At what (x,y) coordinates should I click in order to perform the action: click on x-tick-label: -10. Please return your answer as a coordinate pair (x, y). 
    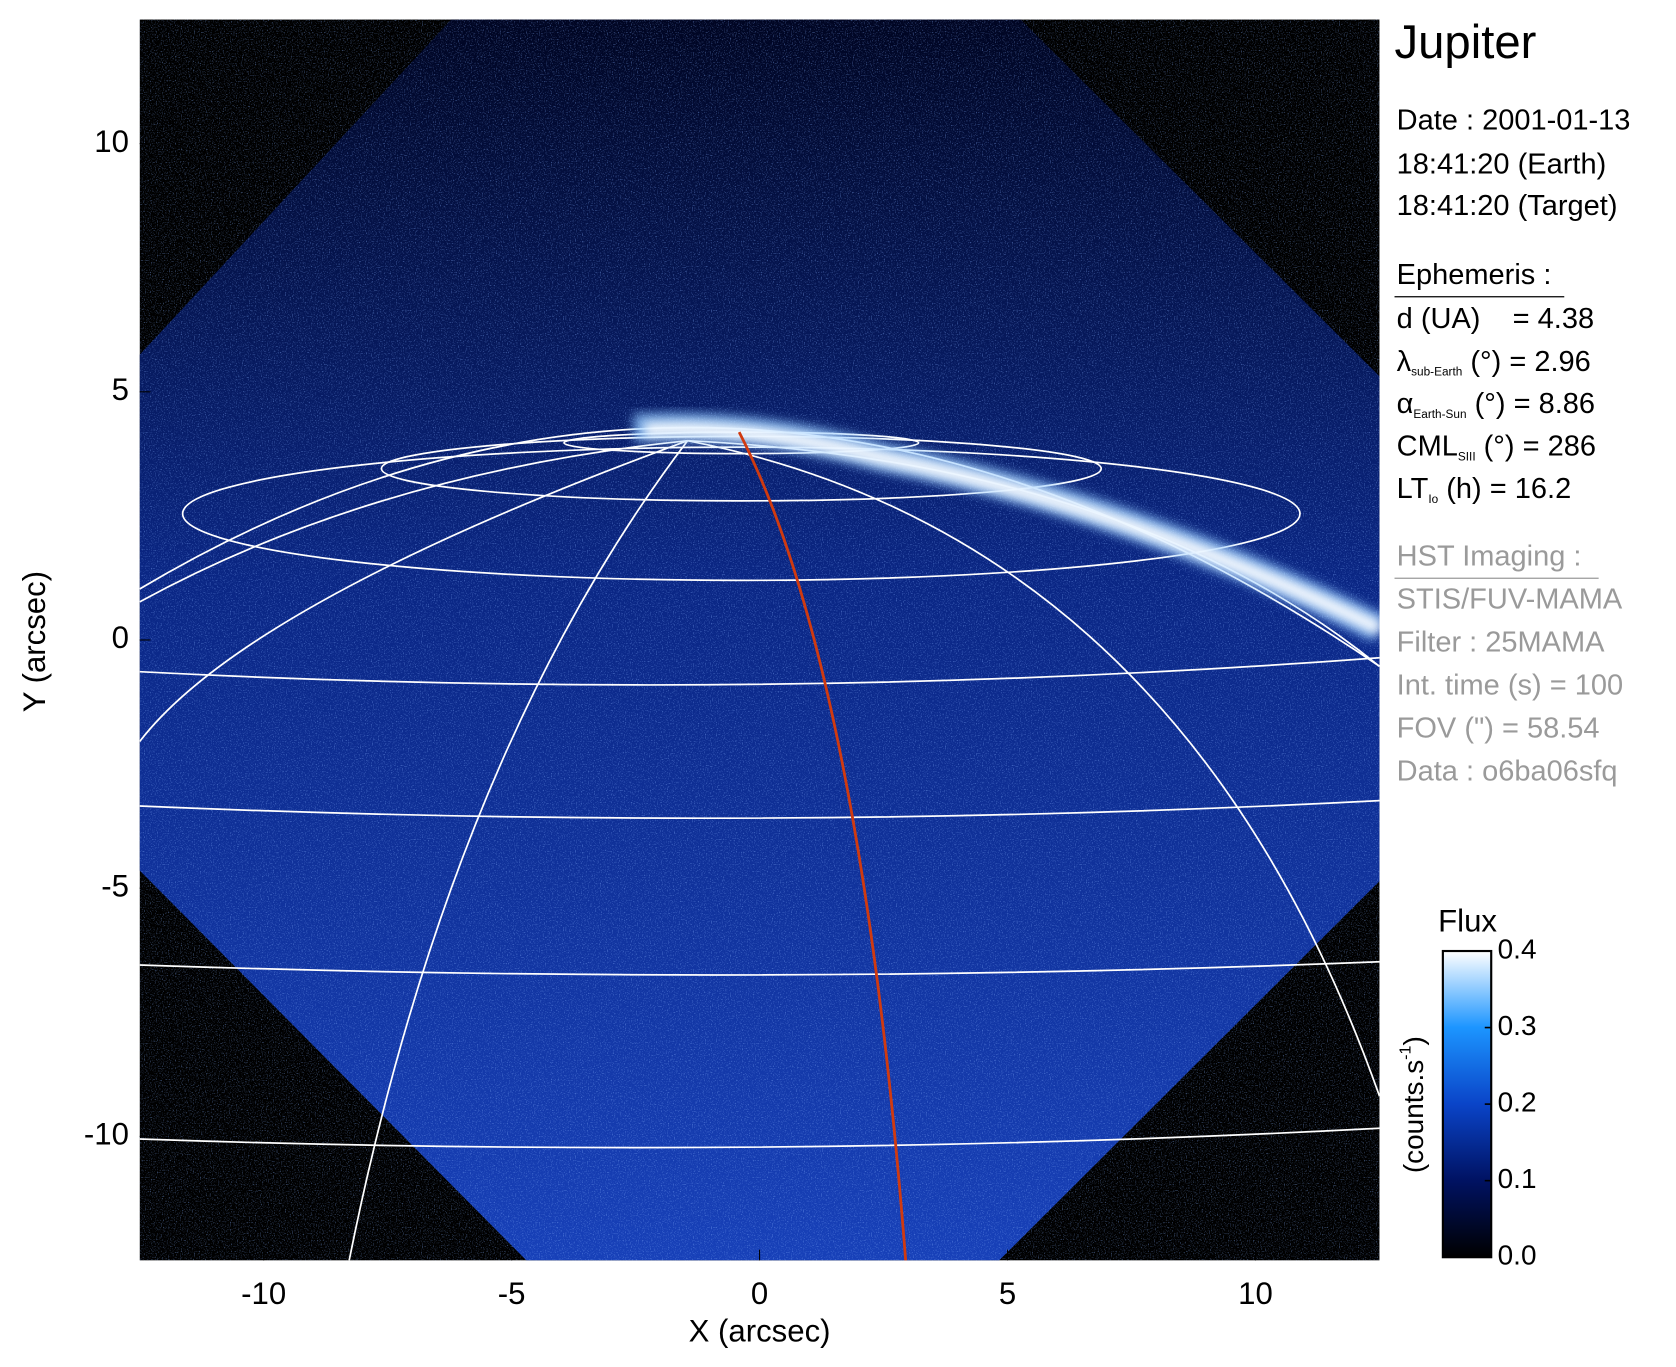
    Looking at the image, I should click on (263, 1293).